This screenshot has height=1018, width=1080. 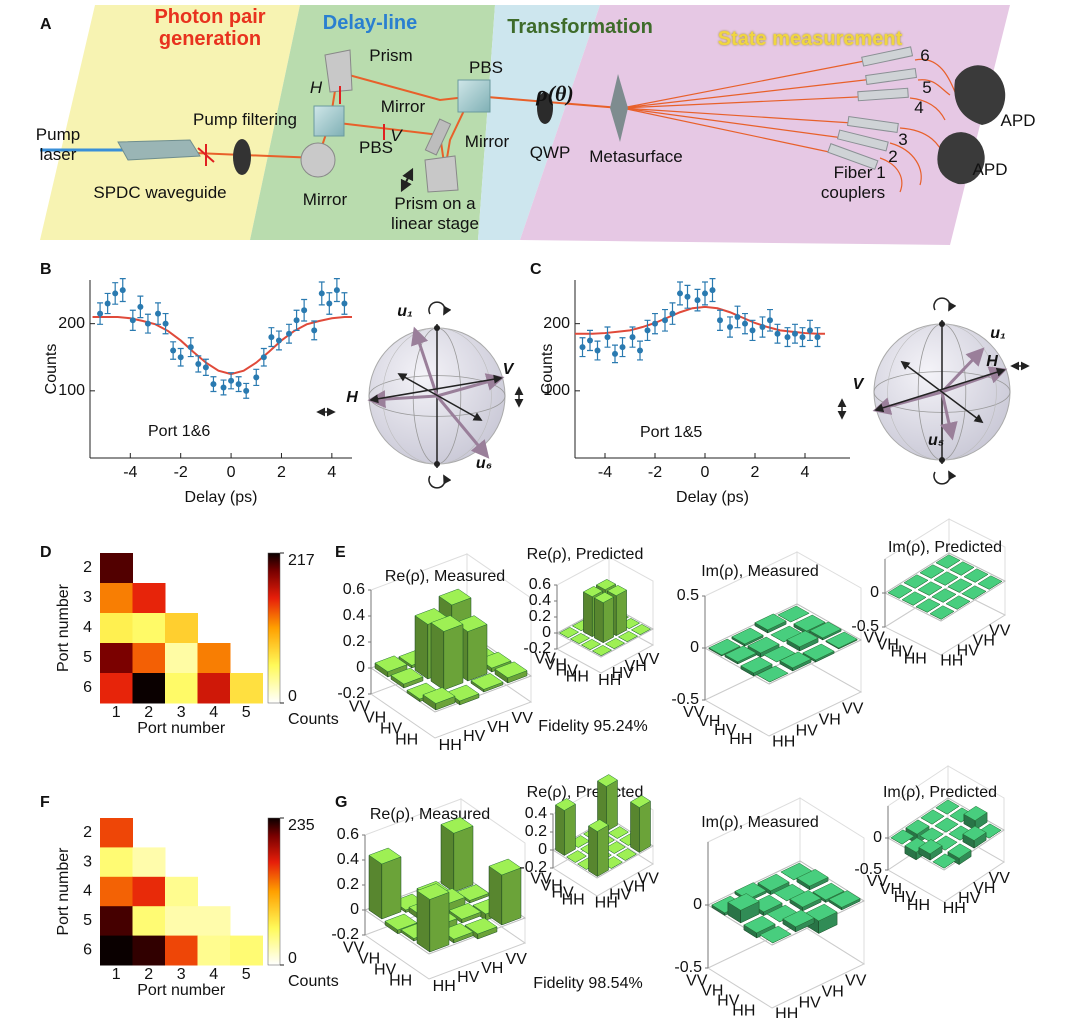 What do you see at coordinates (46, 552) in the screenshot?
I see `panel-label: D` at bounding box center [46, 552].